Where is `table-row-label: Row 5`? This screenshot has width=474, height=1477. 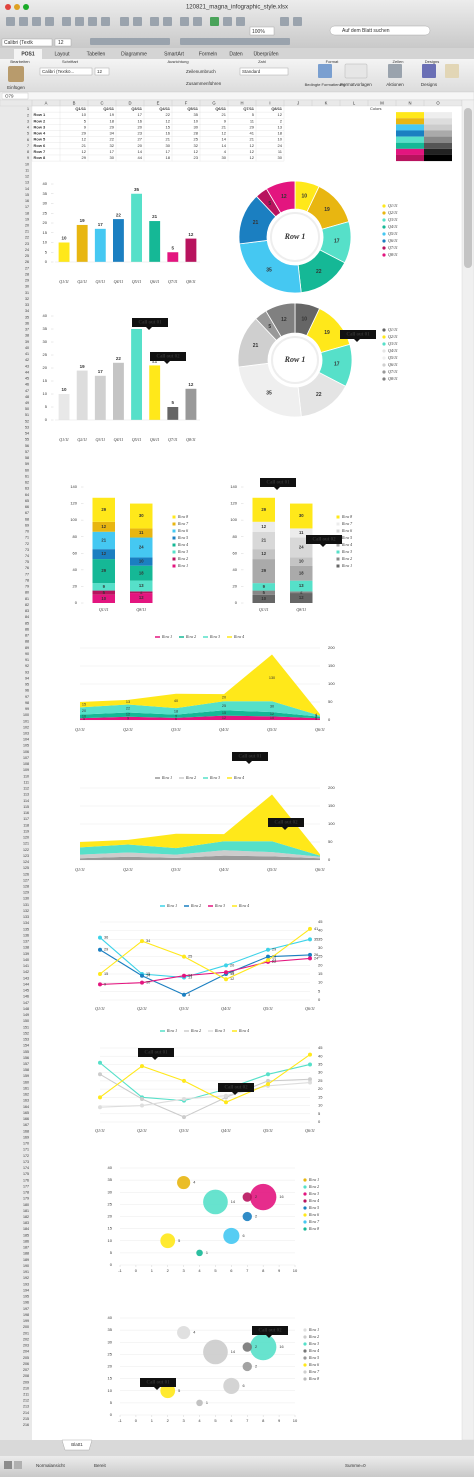
table-row-label: Row 5 is located at coordinates (40, 139).